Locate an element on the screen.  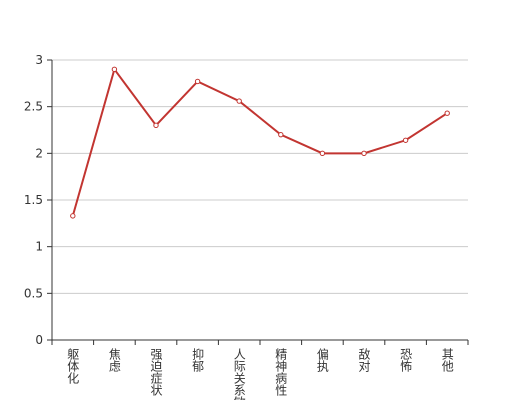
x-tick-label: 偏执 is located at coordinates (322, 360).